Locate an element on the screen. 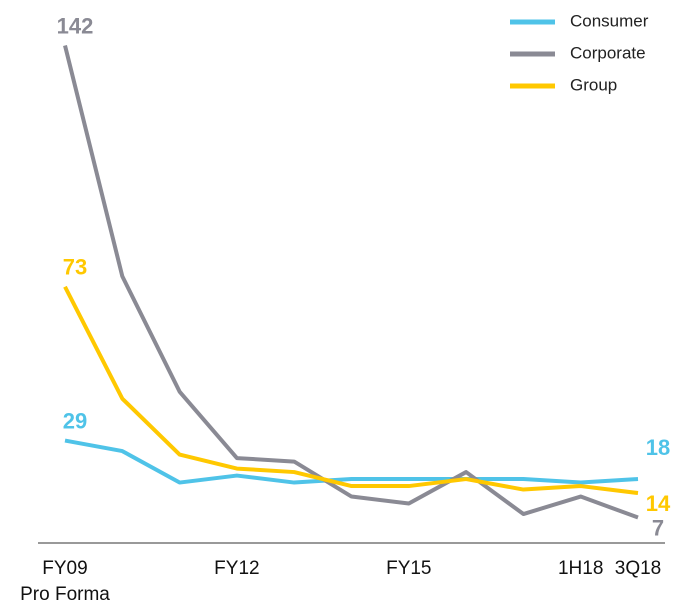  value-label: 18 is located at coordinates (658, 447).